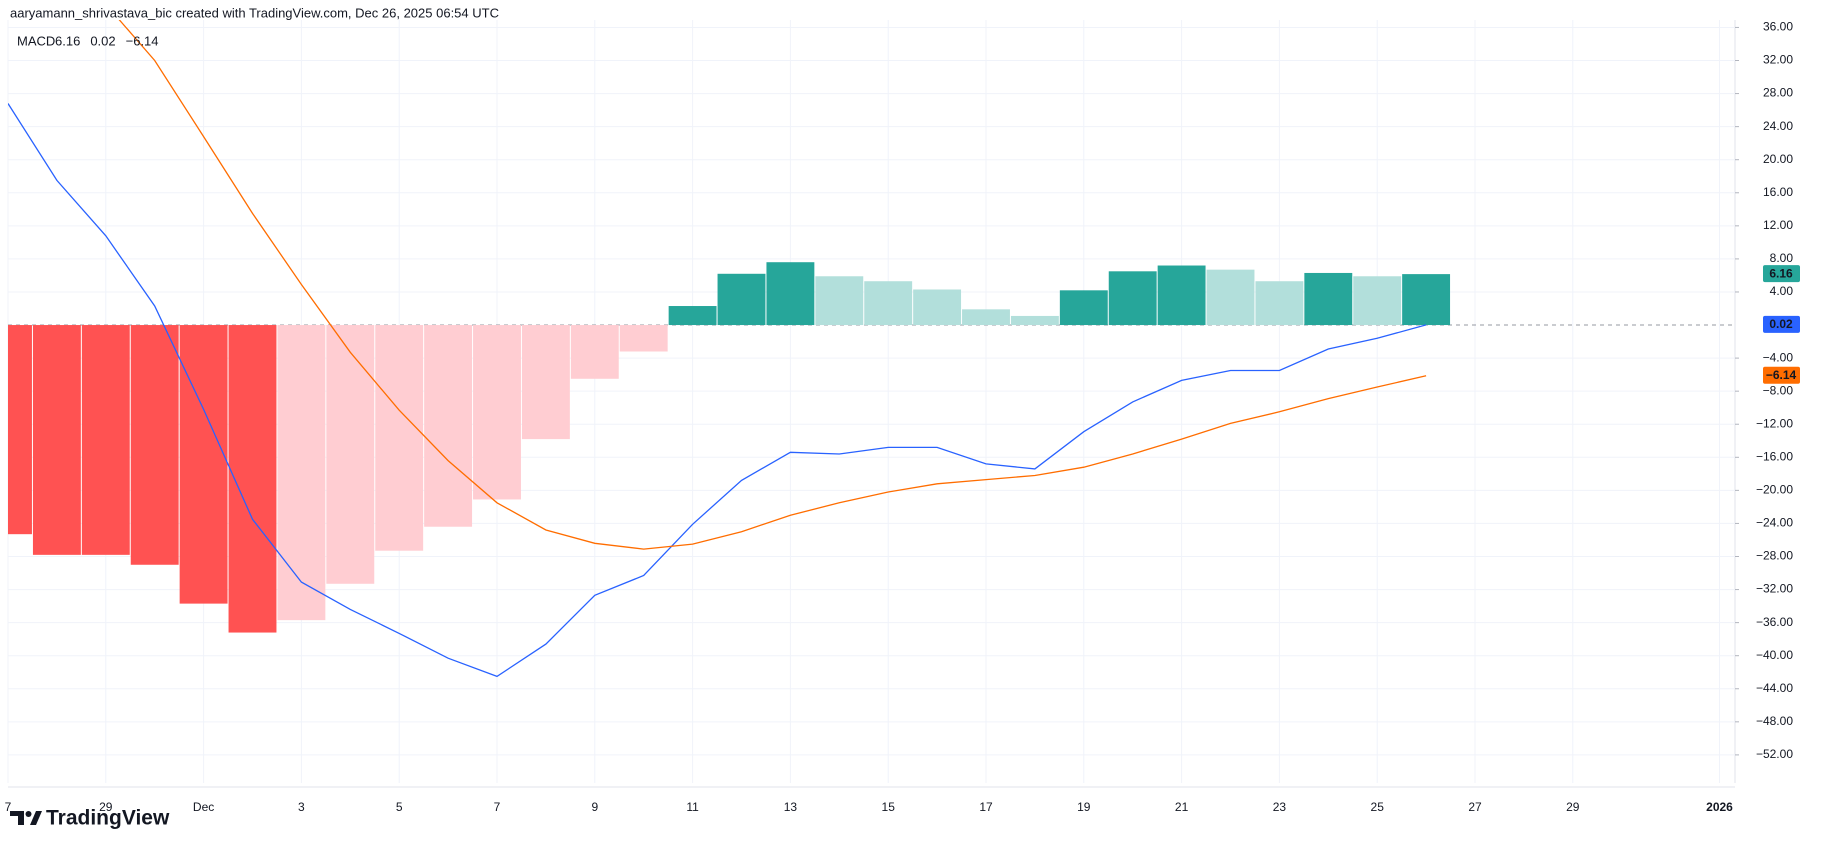  Describe the element at coordinates (1778, 93) in the screenshot. I see `y-tick-label: 28.00` at that location.